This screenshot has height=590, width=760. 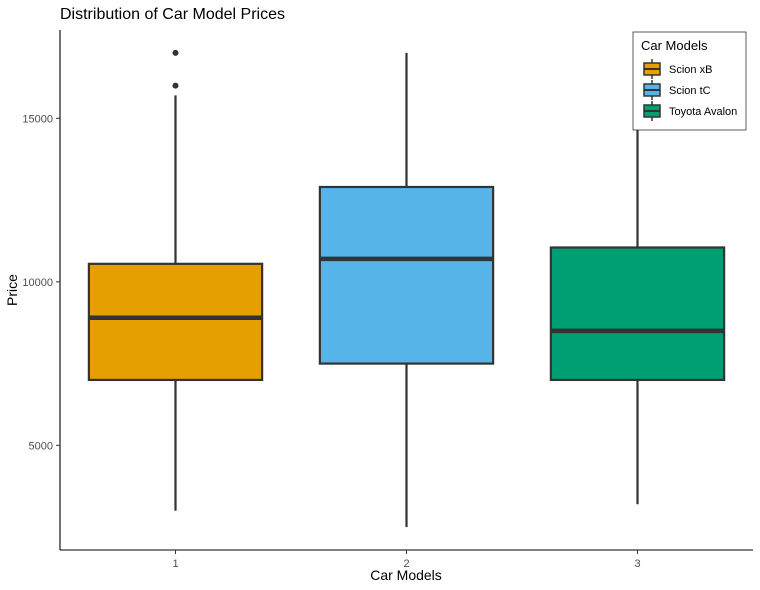 What do you see at coordinates (406, 575) in the screenshot?
I see `x-axis-title: Car Models` at bounding box center [406, 575].